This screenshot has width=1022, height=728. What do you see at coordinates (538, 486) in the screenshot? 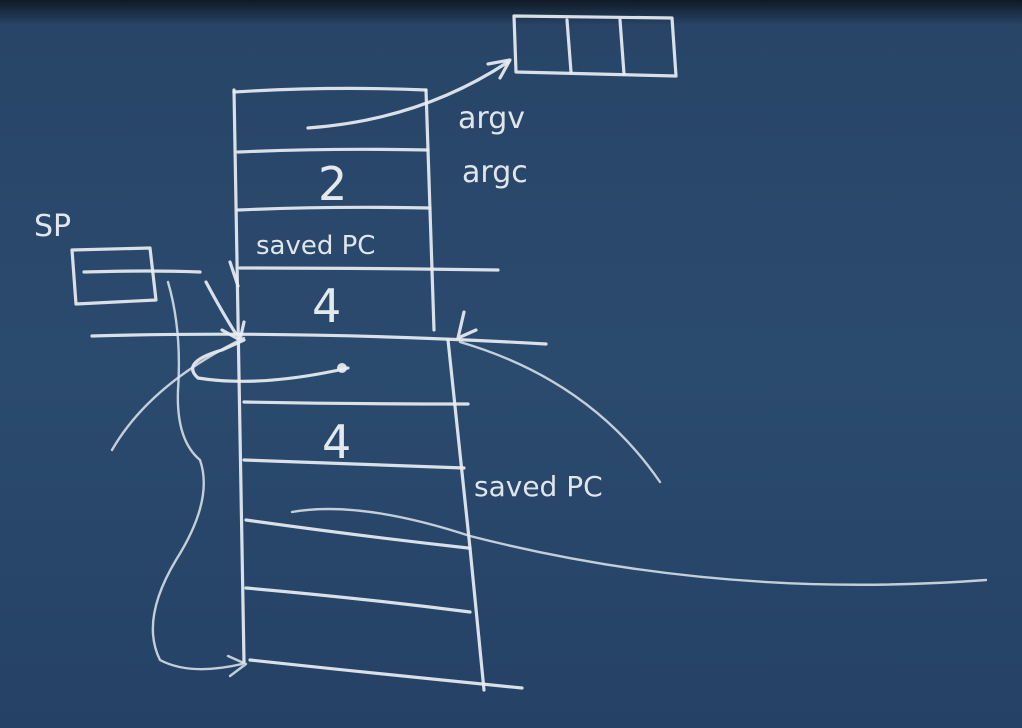
I see `saved-pc-lower-label: saved PC` at bounding box center [538, 486].